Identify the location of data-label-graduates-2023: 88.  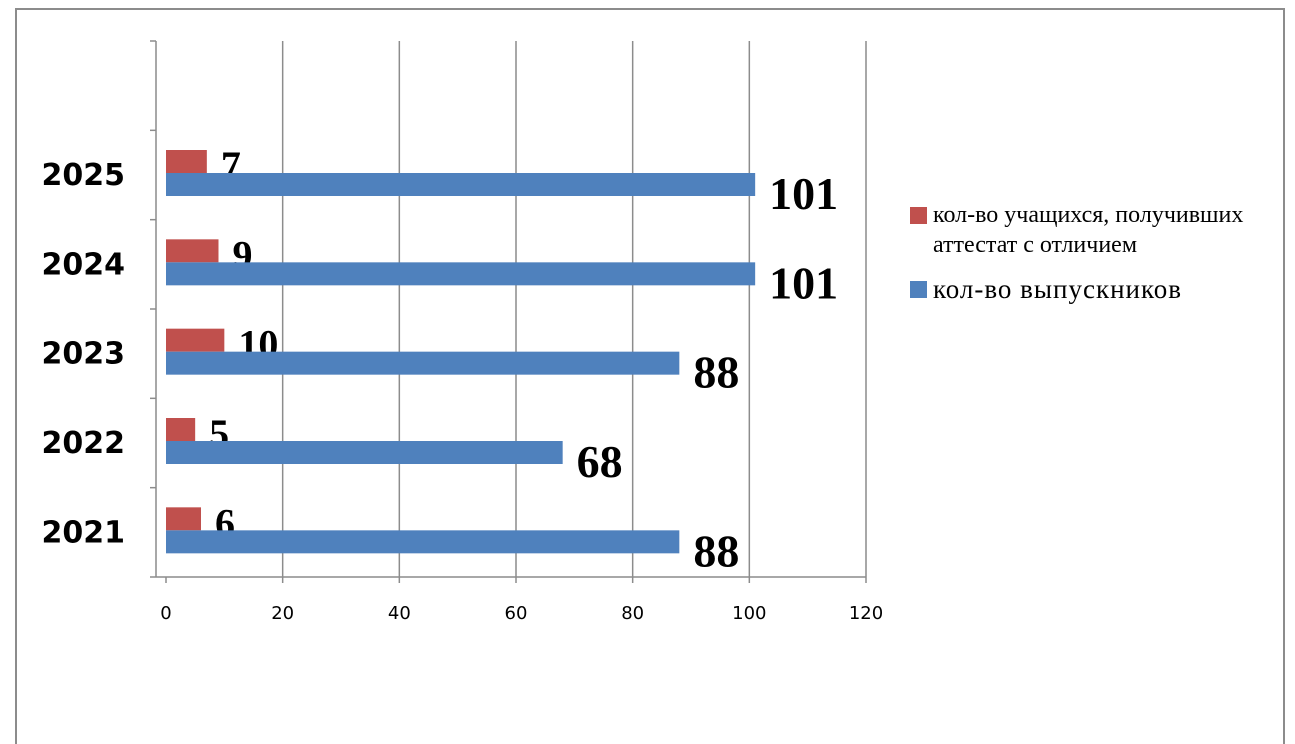
(716, 372).